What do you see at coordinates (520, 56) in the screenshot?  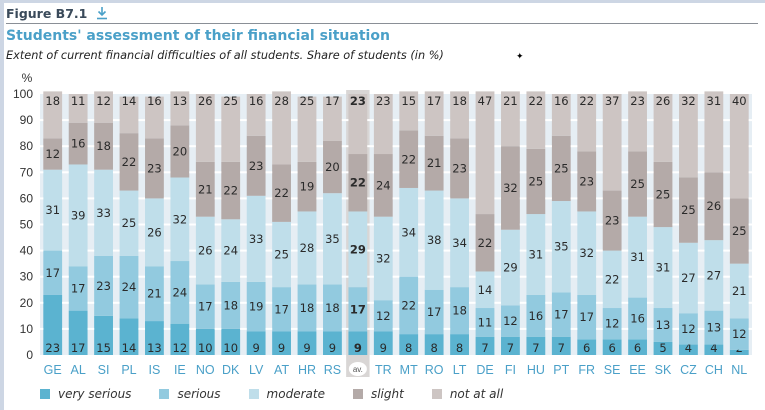 I see `mouse-cursor-icon: ✦` at bounding box center [520, 56].